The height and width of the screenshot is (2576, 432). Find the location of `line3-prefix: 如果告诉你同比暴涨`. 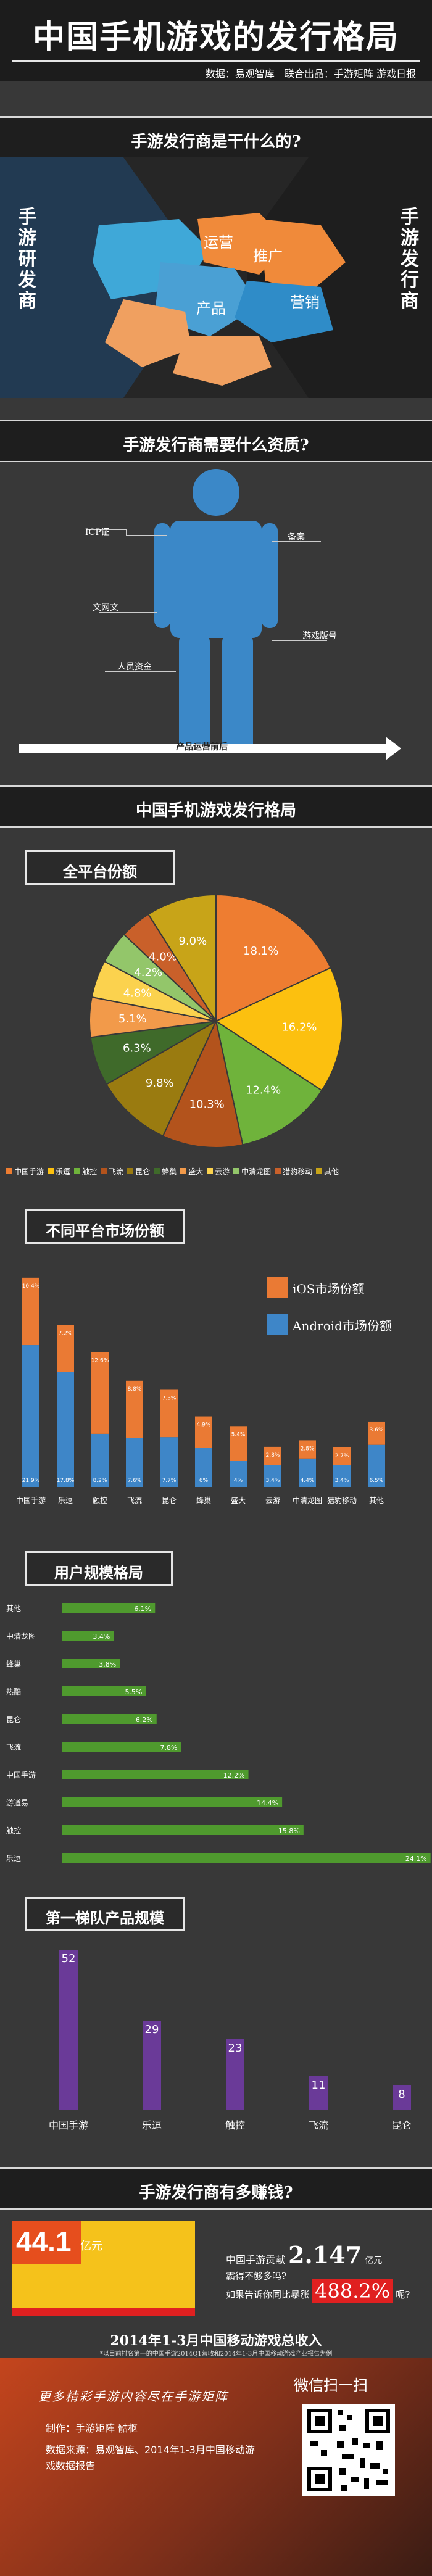

line3-prefix: 如果告诉你同比暴涨 is located at coordinates (268, 2294).